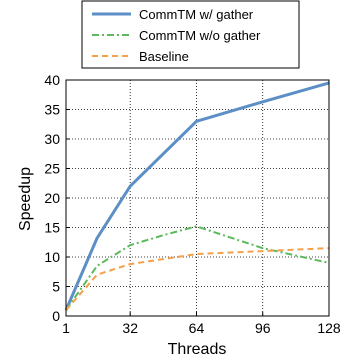 The height and width of the screenshot is (360, 342). What do you see at coordinates (52, 80) in the screenshot?
I see `y-tick-label: 40` at bounding box center [52, 80].